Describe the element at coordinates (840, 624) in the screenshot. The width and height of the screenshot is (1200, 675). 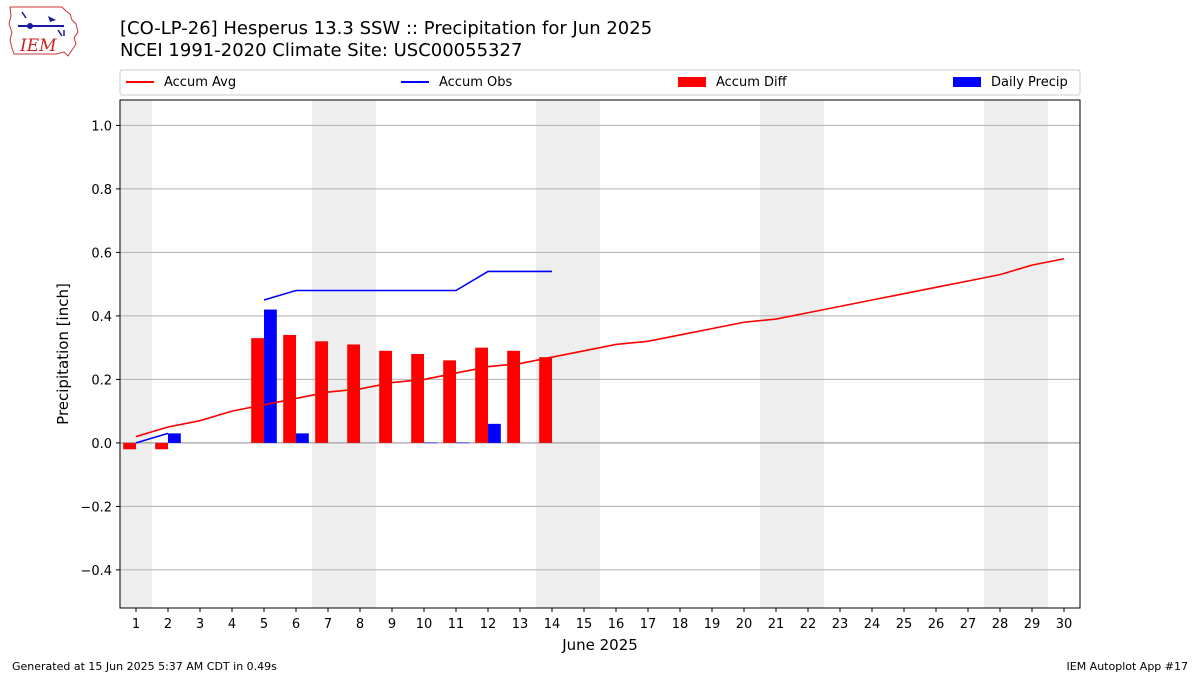
I see `x-tick-label: 23` at that location.